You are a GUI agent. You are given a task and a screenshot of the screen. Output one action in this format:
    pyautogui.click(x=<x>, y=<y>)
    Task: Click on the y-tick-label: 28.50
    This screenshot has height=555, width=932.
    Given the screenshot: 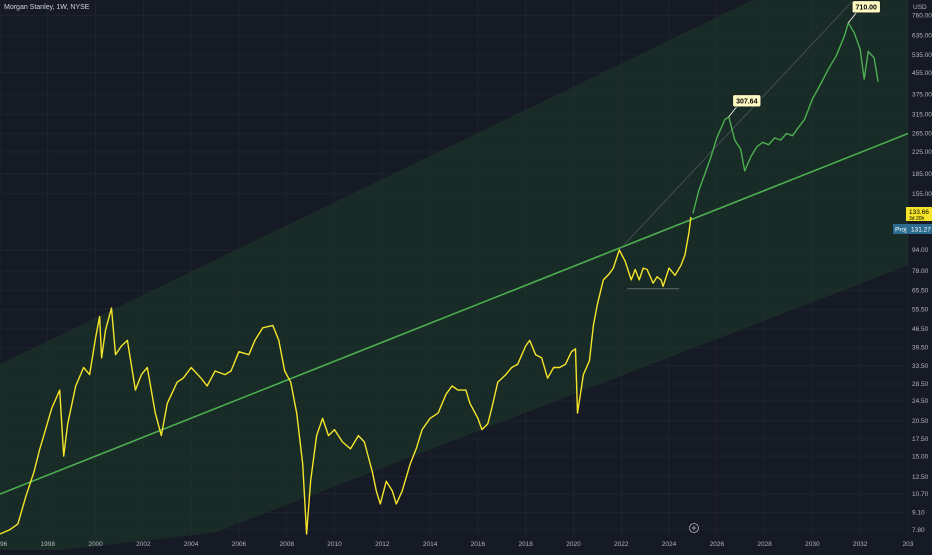 What is the action you would take?
    pyautogui.click(x=920, y=384)
    